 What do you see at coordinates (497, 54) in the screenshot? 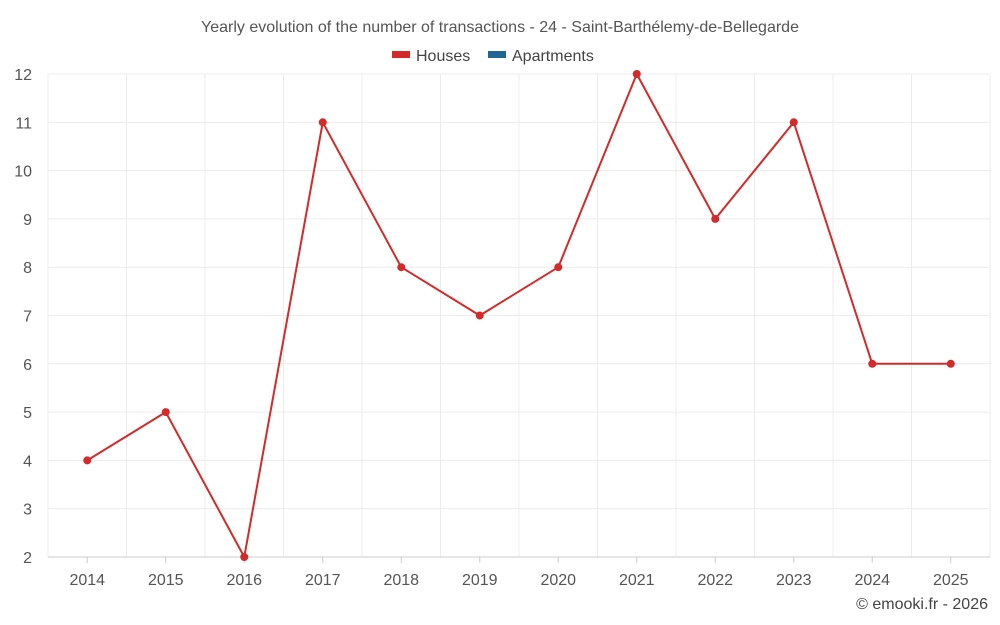
I see `legend-swatch-apartments` at bounding box center [497, 54].